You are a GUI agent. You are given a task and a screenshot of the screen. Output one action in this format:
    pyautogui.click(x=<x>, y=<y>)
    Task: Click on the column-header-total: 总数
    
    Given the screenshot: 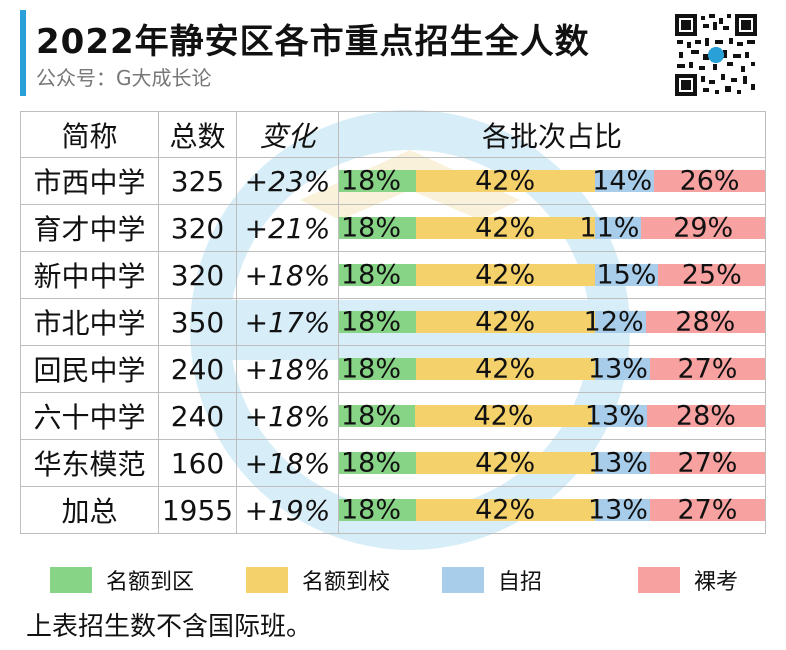 What is the action you would take?
    pyautogui.click(x=197, y=134)
    